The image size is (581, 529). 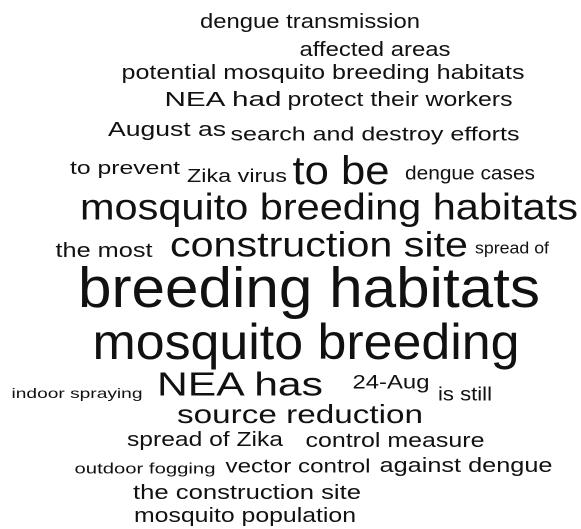 What do you see at coordinates (309, 288) in the screenshot?
I see `word: breeding habitats` at bounding box center [309, 288].